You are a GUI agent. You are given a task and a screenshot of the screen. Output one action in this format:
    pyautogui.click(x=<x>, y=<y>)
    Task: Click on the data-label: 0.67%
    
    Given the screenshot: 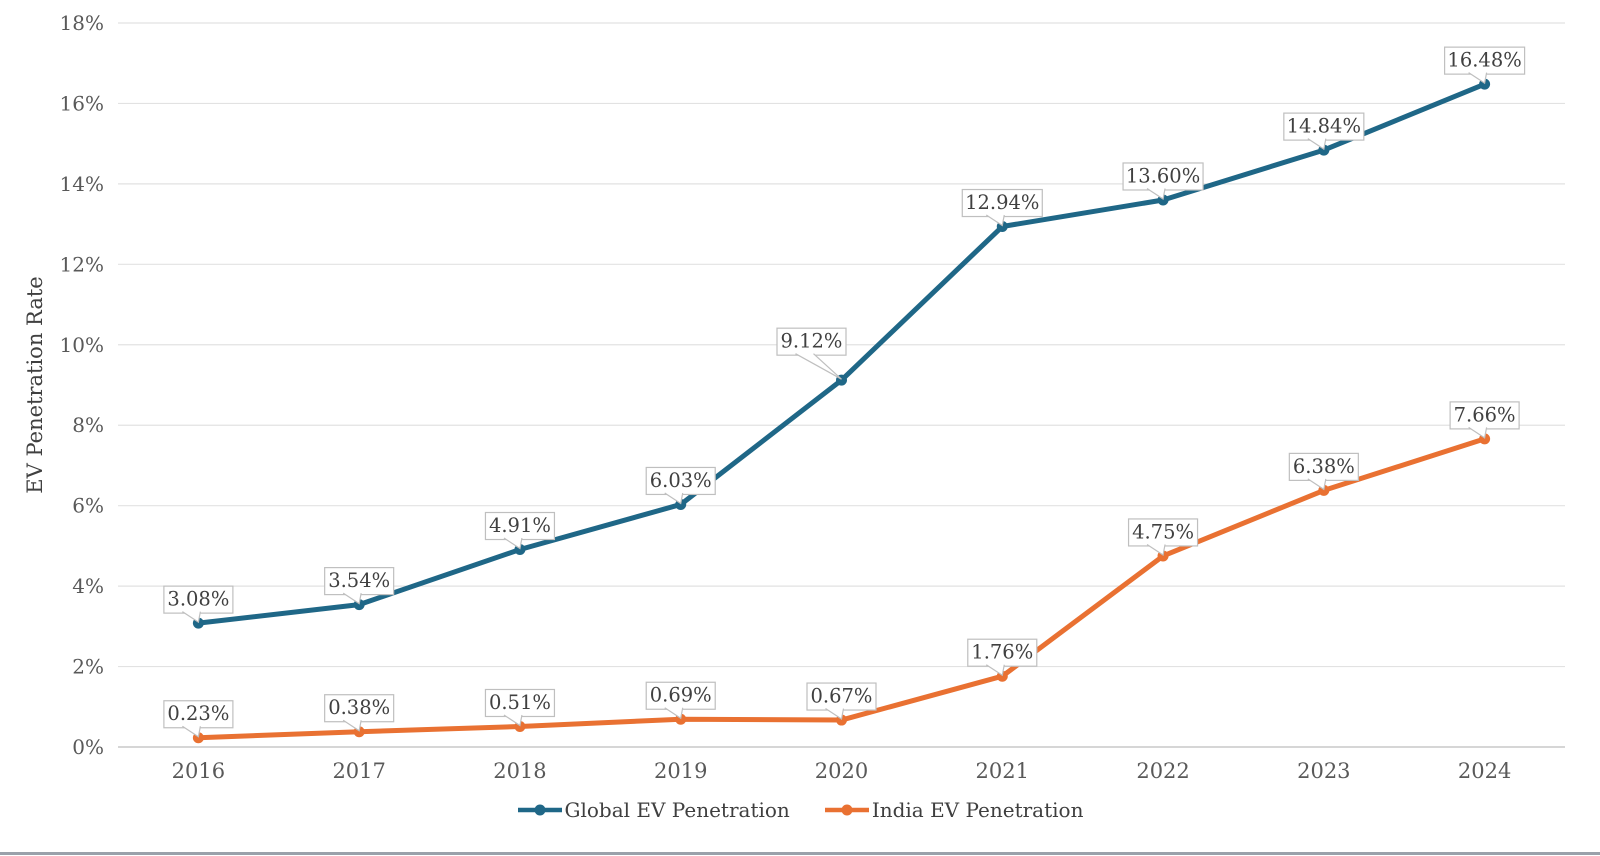 What is the action you would take?
    pyautogui.click(x=842, y=696)
    